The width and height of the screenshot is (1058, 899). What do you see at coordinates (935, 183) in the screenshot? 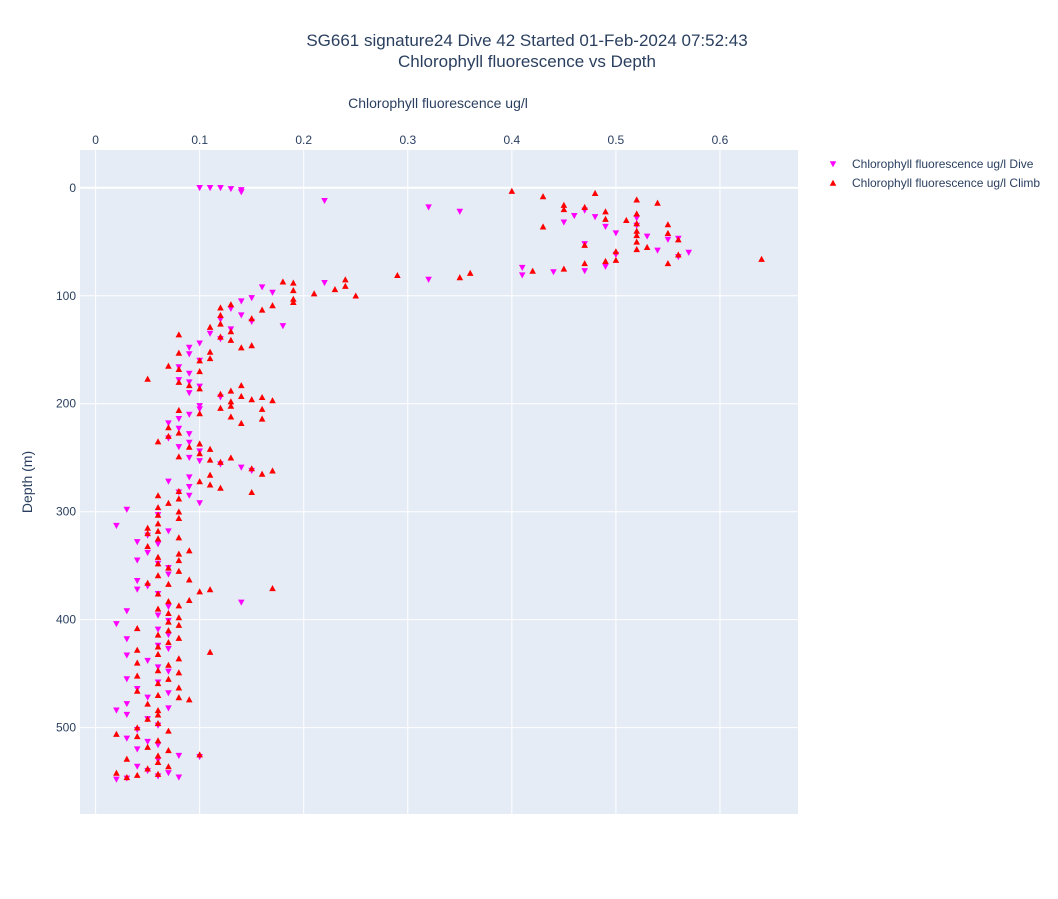
I see `legend-item-climb: Chlorophyll fluorescence ug/l Climb` at bounding box center [935, 183].